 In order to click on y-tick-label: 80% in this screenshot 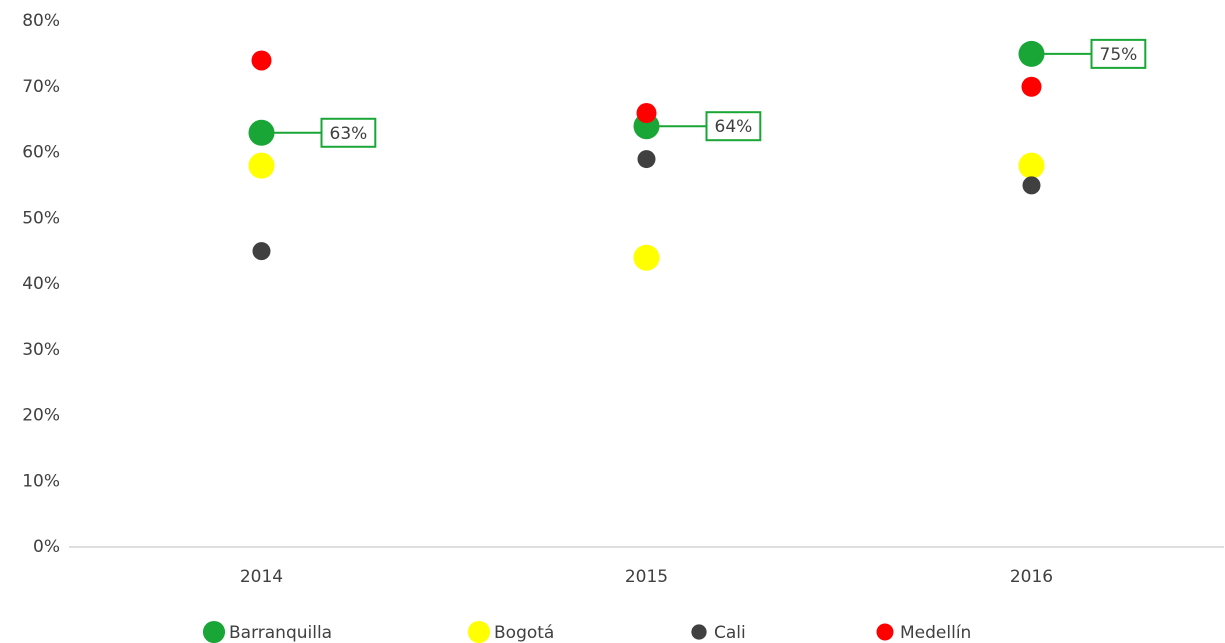, I will do `click(41, 21)`.